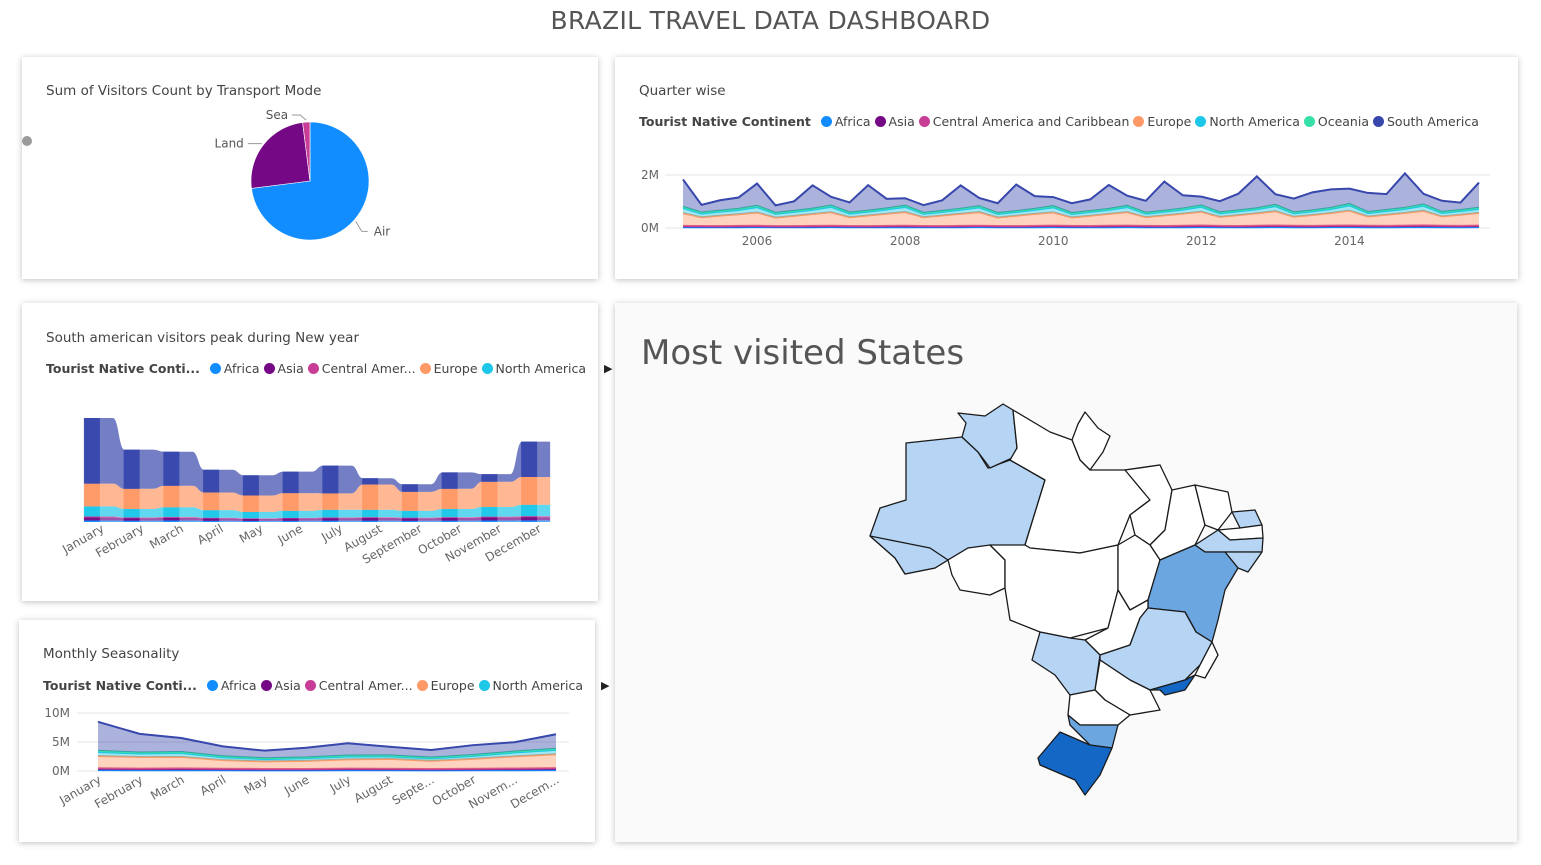  Describe the element at coordinates (1054, 591) in the screenshot. I see `map-state-mato-grosso` at that location.